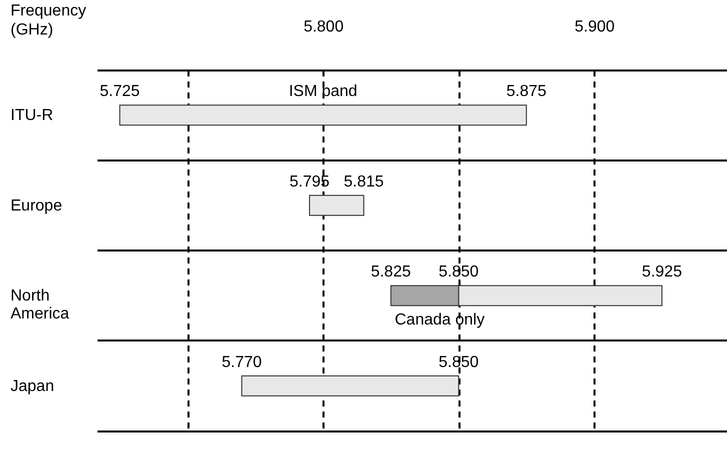 The height and width of the screenshot is (456, 727). I want to click on annotation: 5.825, so click(390, 272).